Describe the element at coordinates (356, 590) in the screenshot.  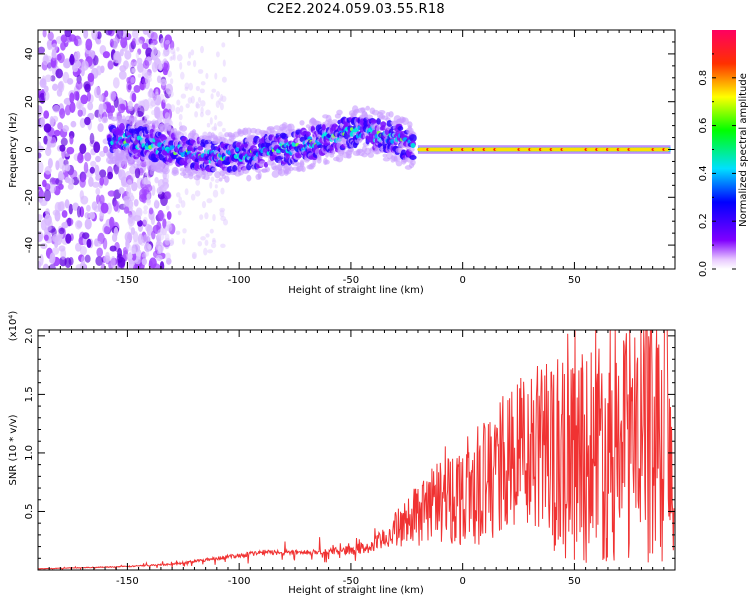
I see `bottom-x-axis-label: Height of straight line (km)` at that location.